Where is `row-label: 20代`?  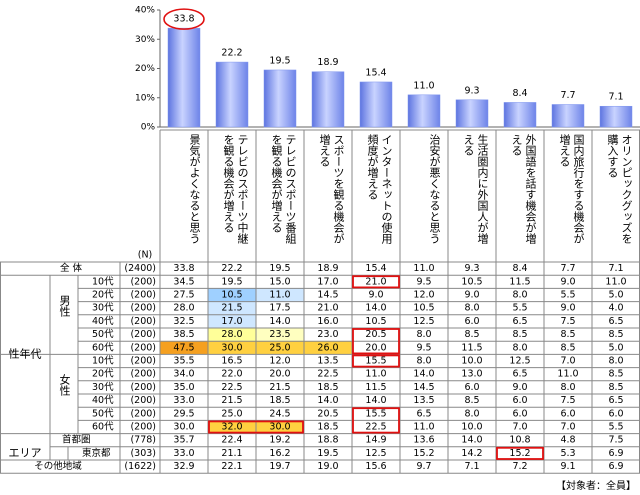
row-label: 20代 is located at coordinates (103, 295).